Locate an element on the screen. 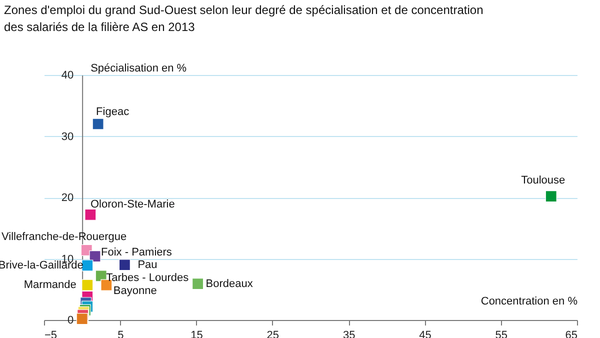 This screenshot has height=338, width=600. series-label: Pau is located at coordinates (148, 264).